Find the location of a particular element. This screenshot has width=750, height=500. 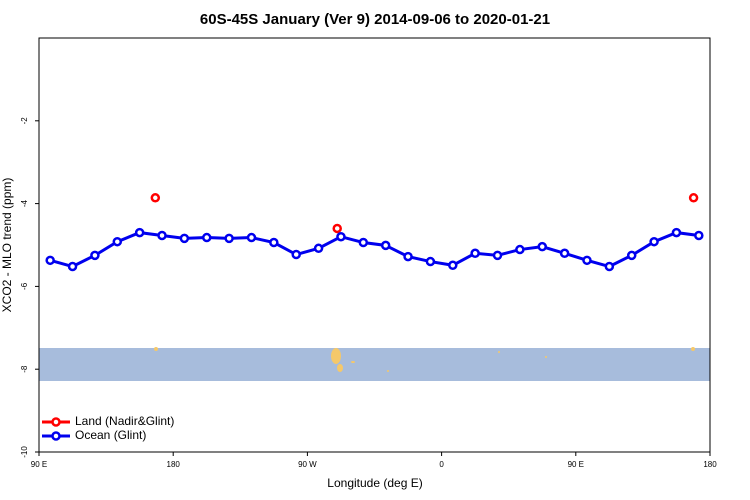

map-band is located at coordinates (374, 364).